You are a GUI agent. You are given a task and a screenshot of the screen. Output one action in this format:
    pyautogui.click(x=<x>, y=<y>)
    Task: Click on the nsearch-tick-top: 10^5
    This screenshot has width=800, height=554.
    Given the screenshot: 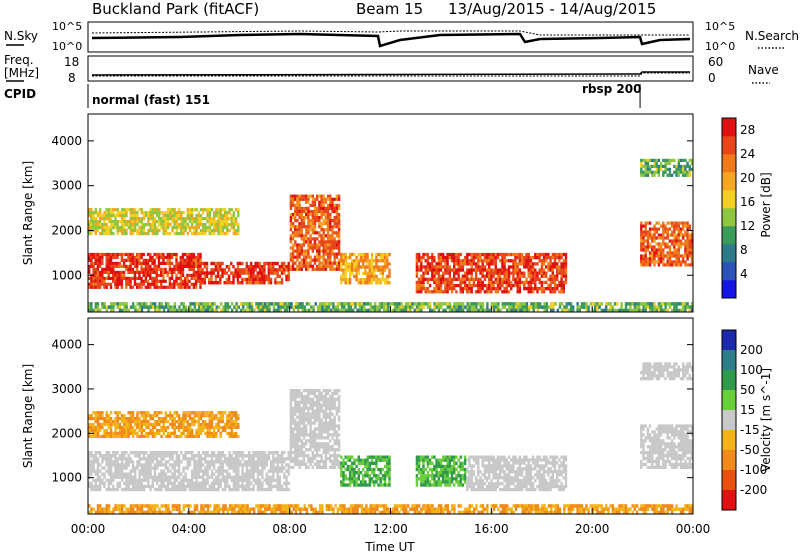 What is the action you would take?
    pyautogui.click(x=720, y=26)
    